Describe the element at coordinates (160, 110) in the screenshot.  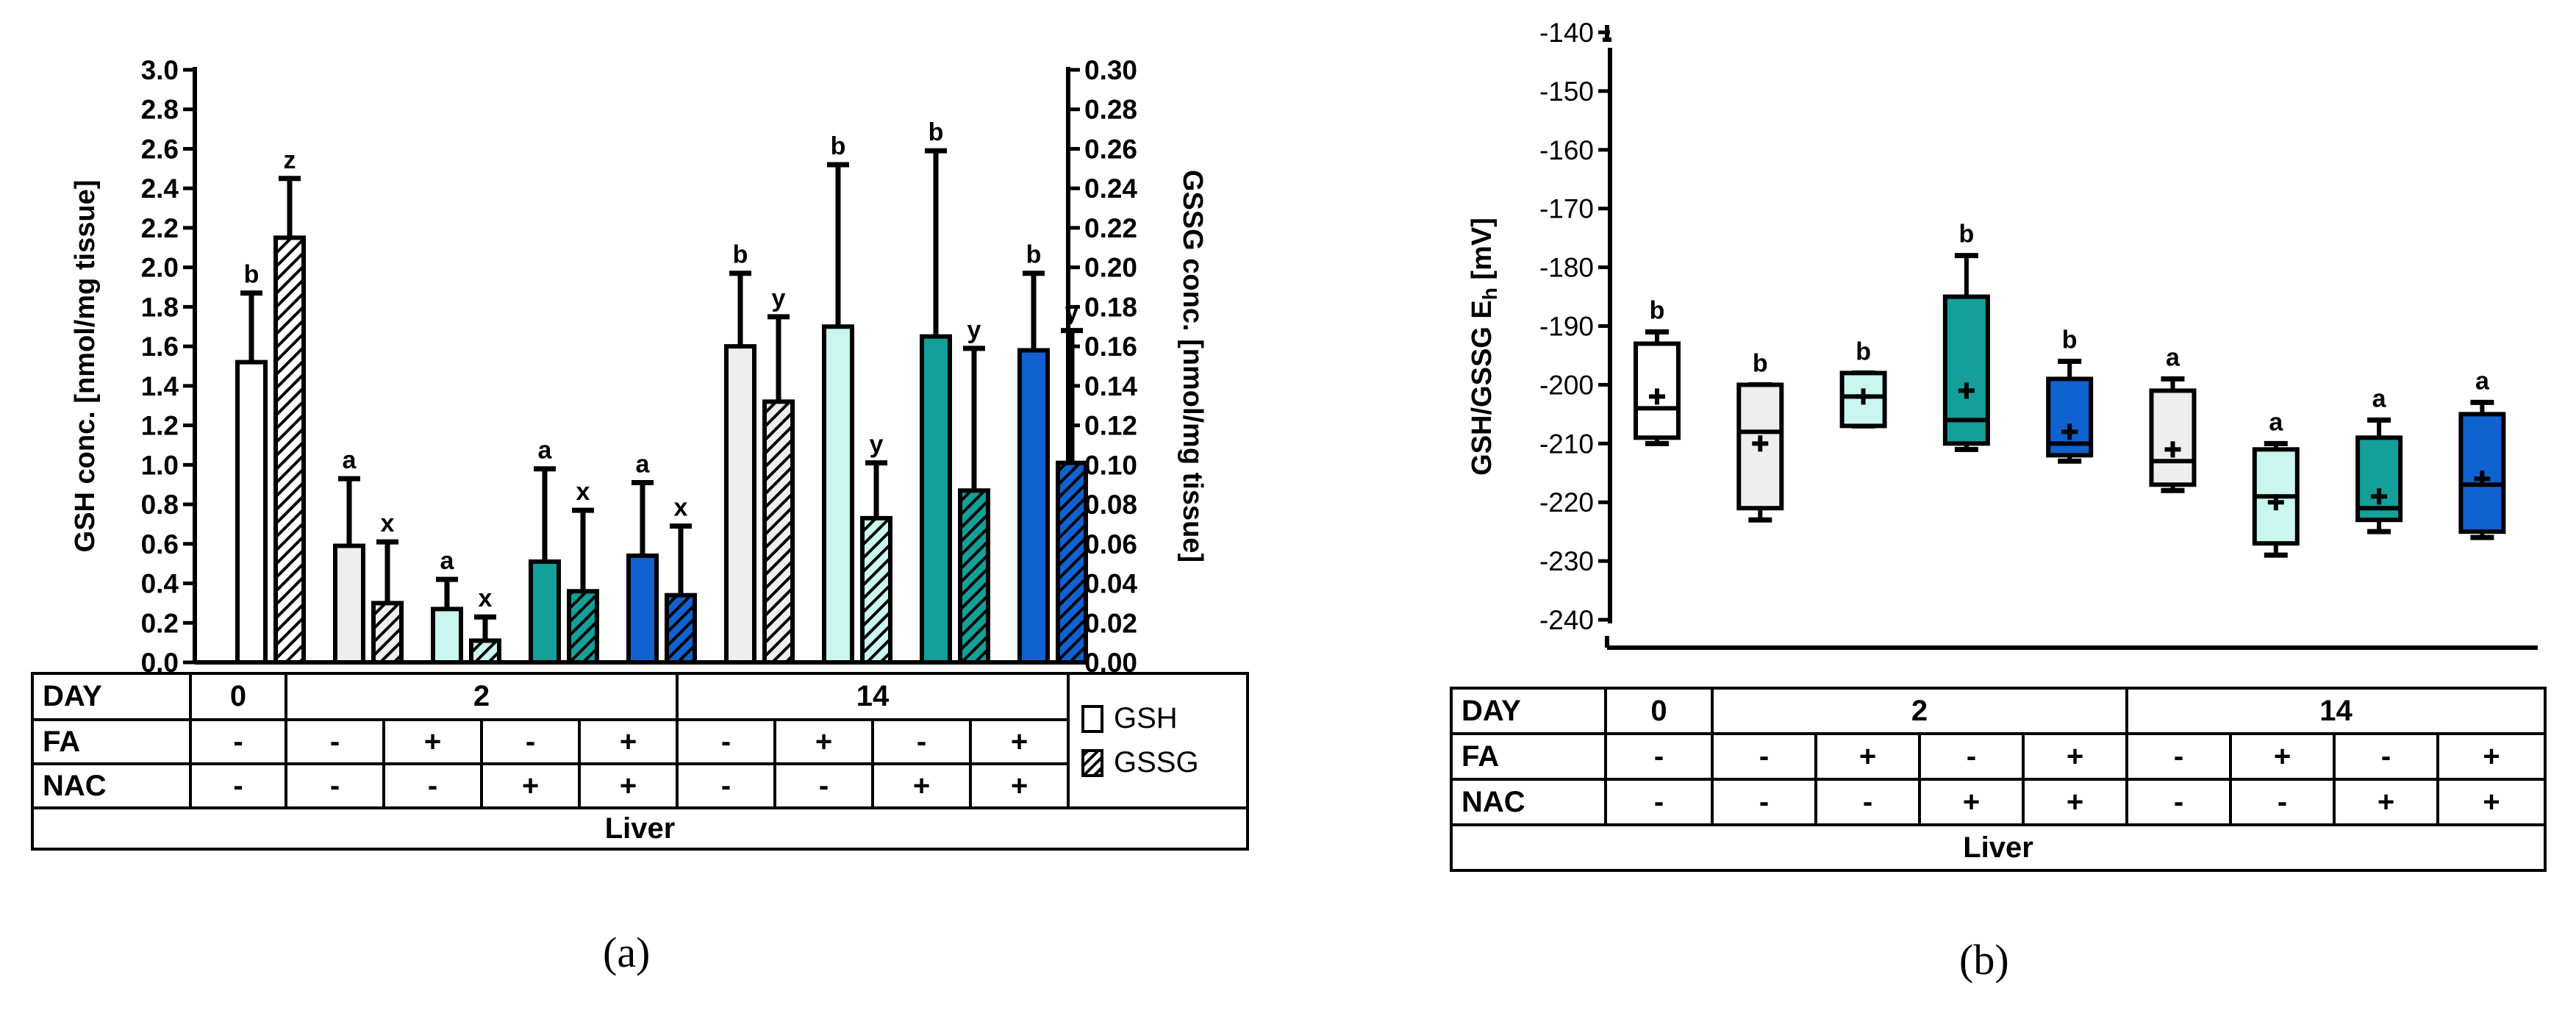
I see `y-left-tick-label: 2.8` at that location.